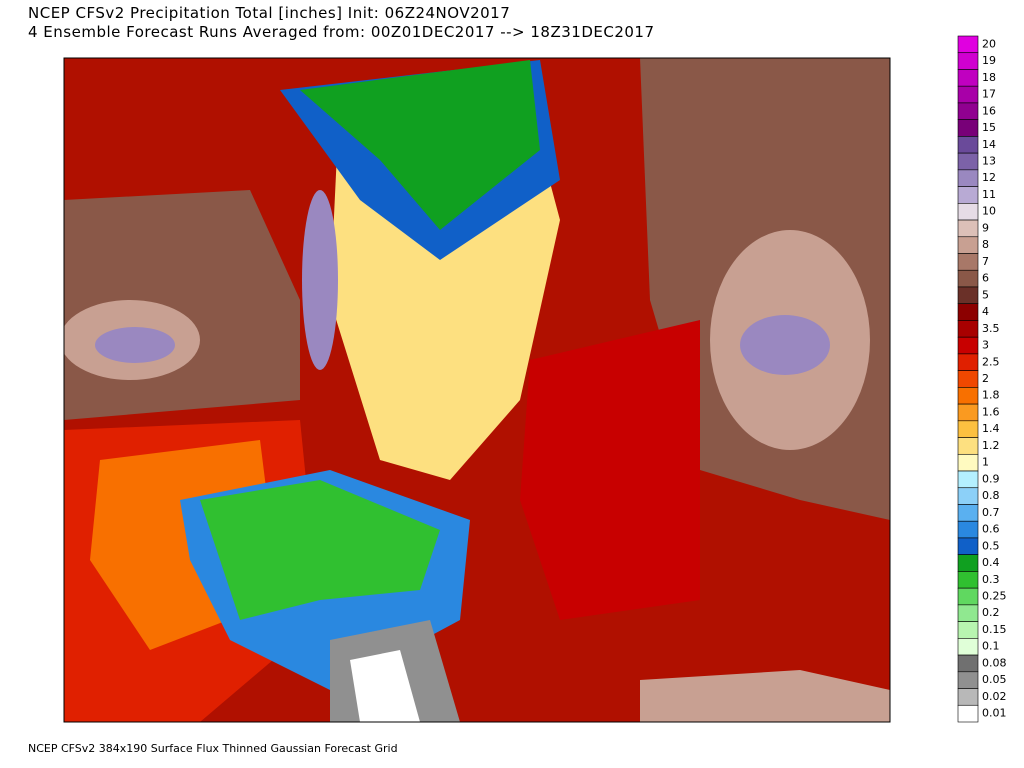 The image size is (1024, 768). What do you see at coordinates (989, 127) in the screenshot?
I see `colorbar-label: 15` at bounding box center [989, 127].